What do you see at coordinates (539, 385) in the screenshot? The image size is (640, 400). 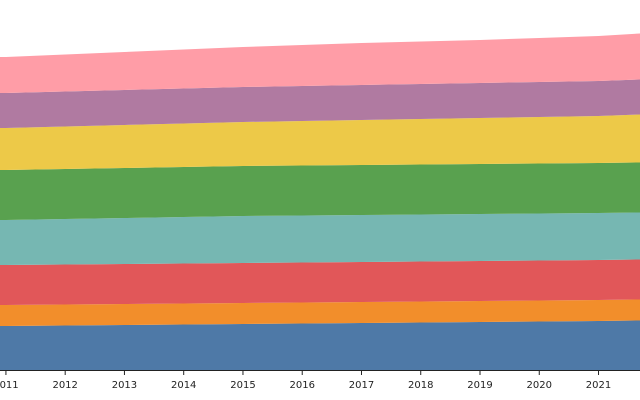 I see `x-tick-label: 2020` at bounding box center [539, 385].